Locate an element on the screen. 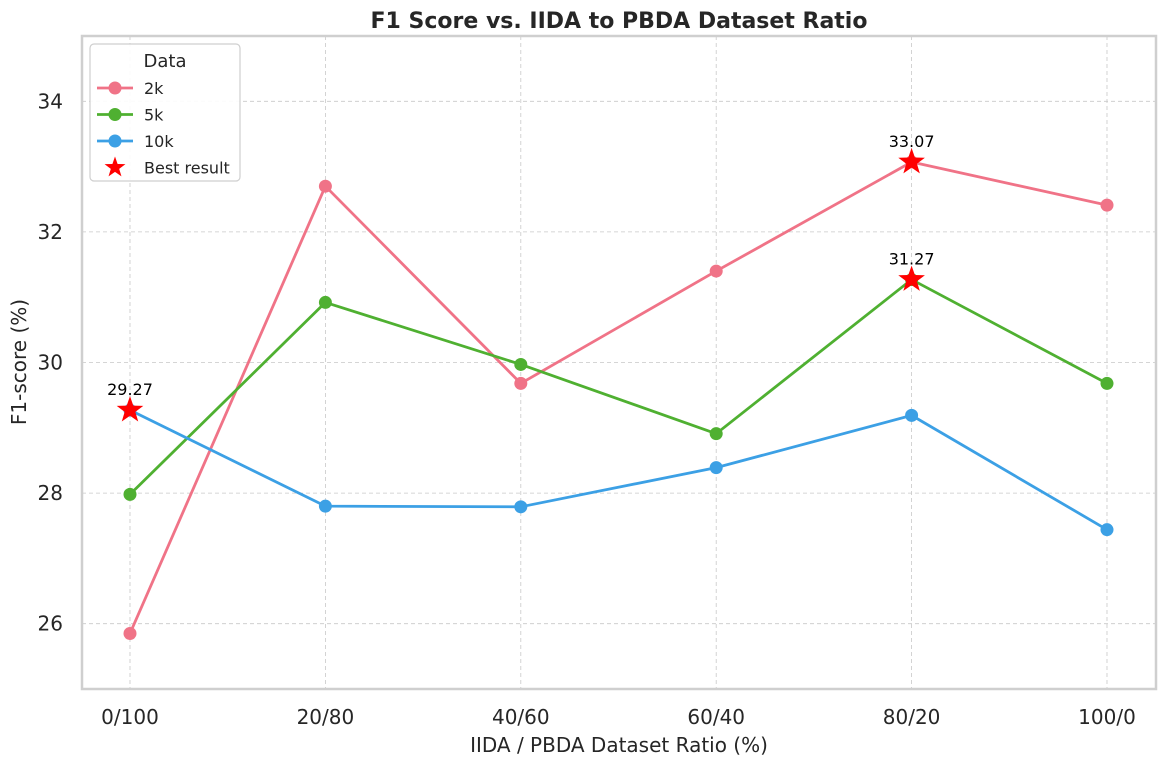  chart-title: F1 Score vs. IIDA to PBDA Dataset Ratio is located at coordinates (619, 21).